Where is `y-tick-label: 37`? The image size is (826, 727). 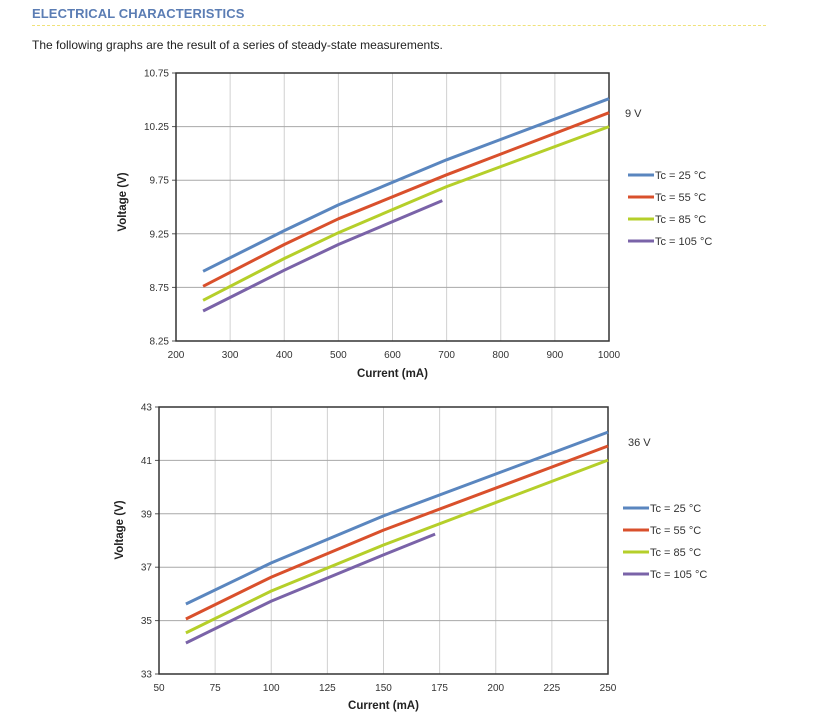
y-tick-label: 37 is located at coordinates (147, 568).